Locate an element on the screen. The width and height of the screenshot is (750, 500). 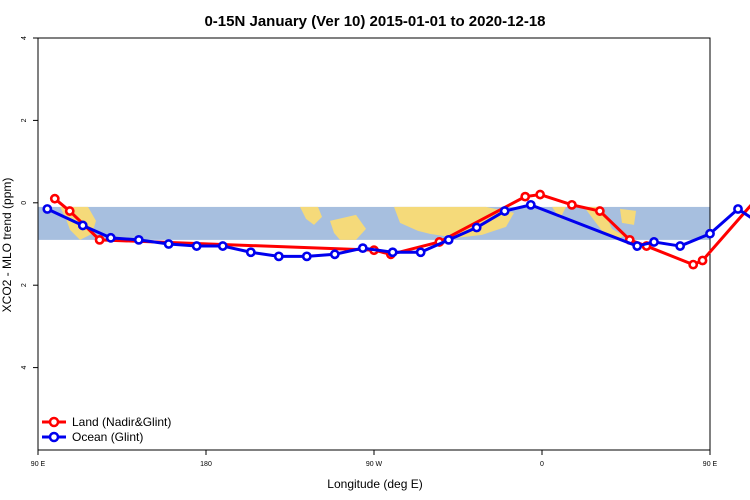
legend-land-label: Land (Nadir&Glint) is located at coordinates (121, 422).